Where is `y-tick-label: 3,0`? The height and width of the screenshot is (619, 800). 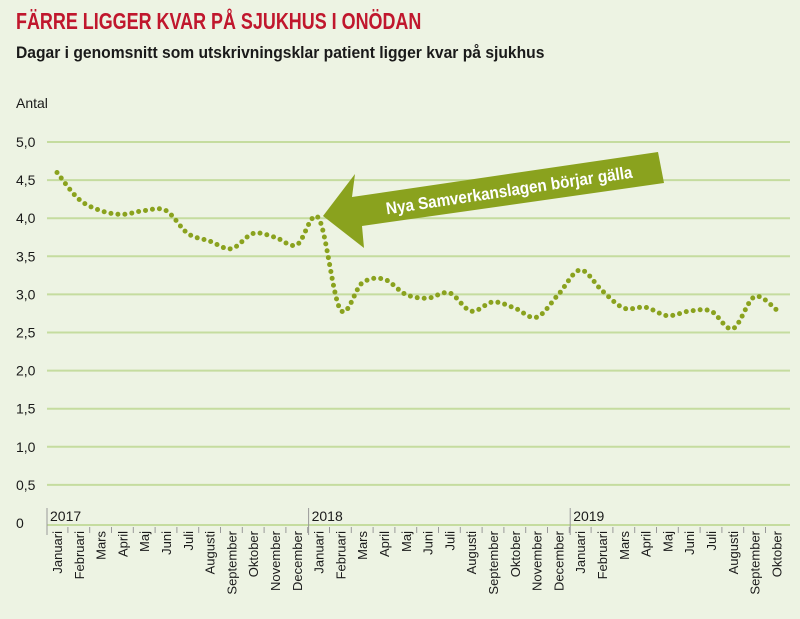 y-tick-label: 3,0 is located at coordinates (26, 294).